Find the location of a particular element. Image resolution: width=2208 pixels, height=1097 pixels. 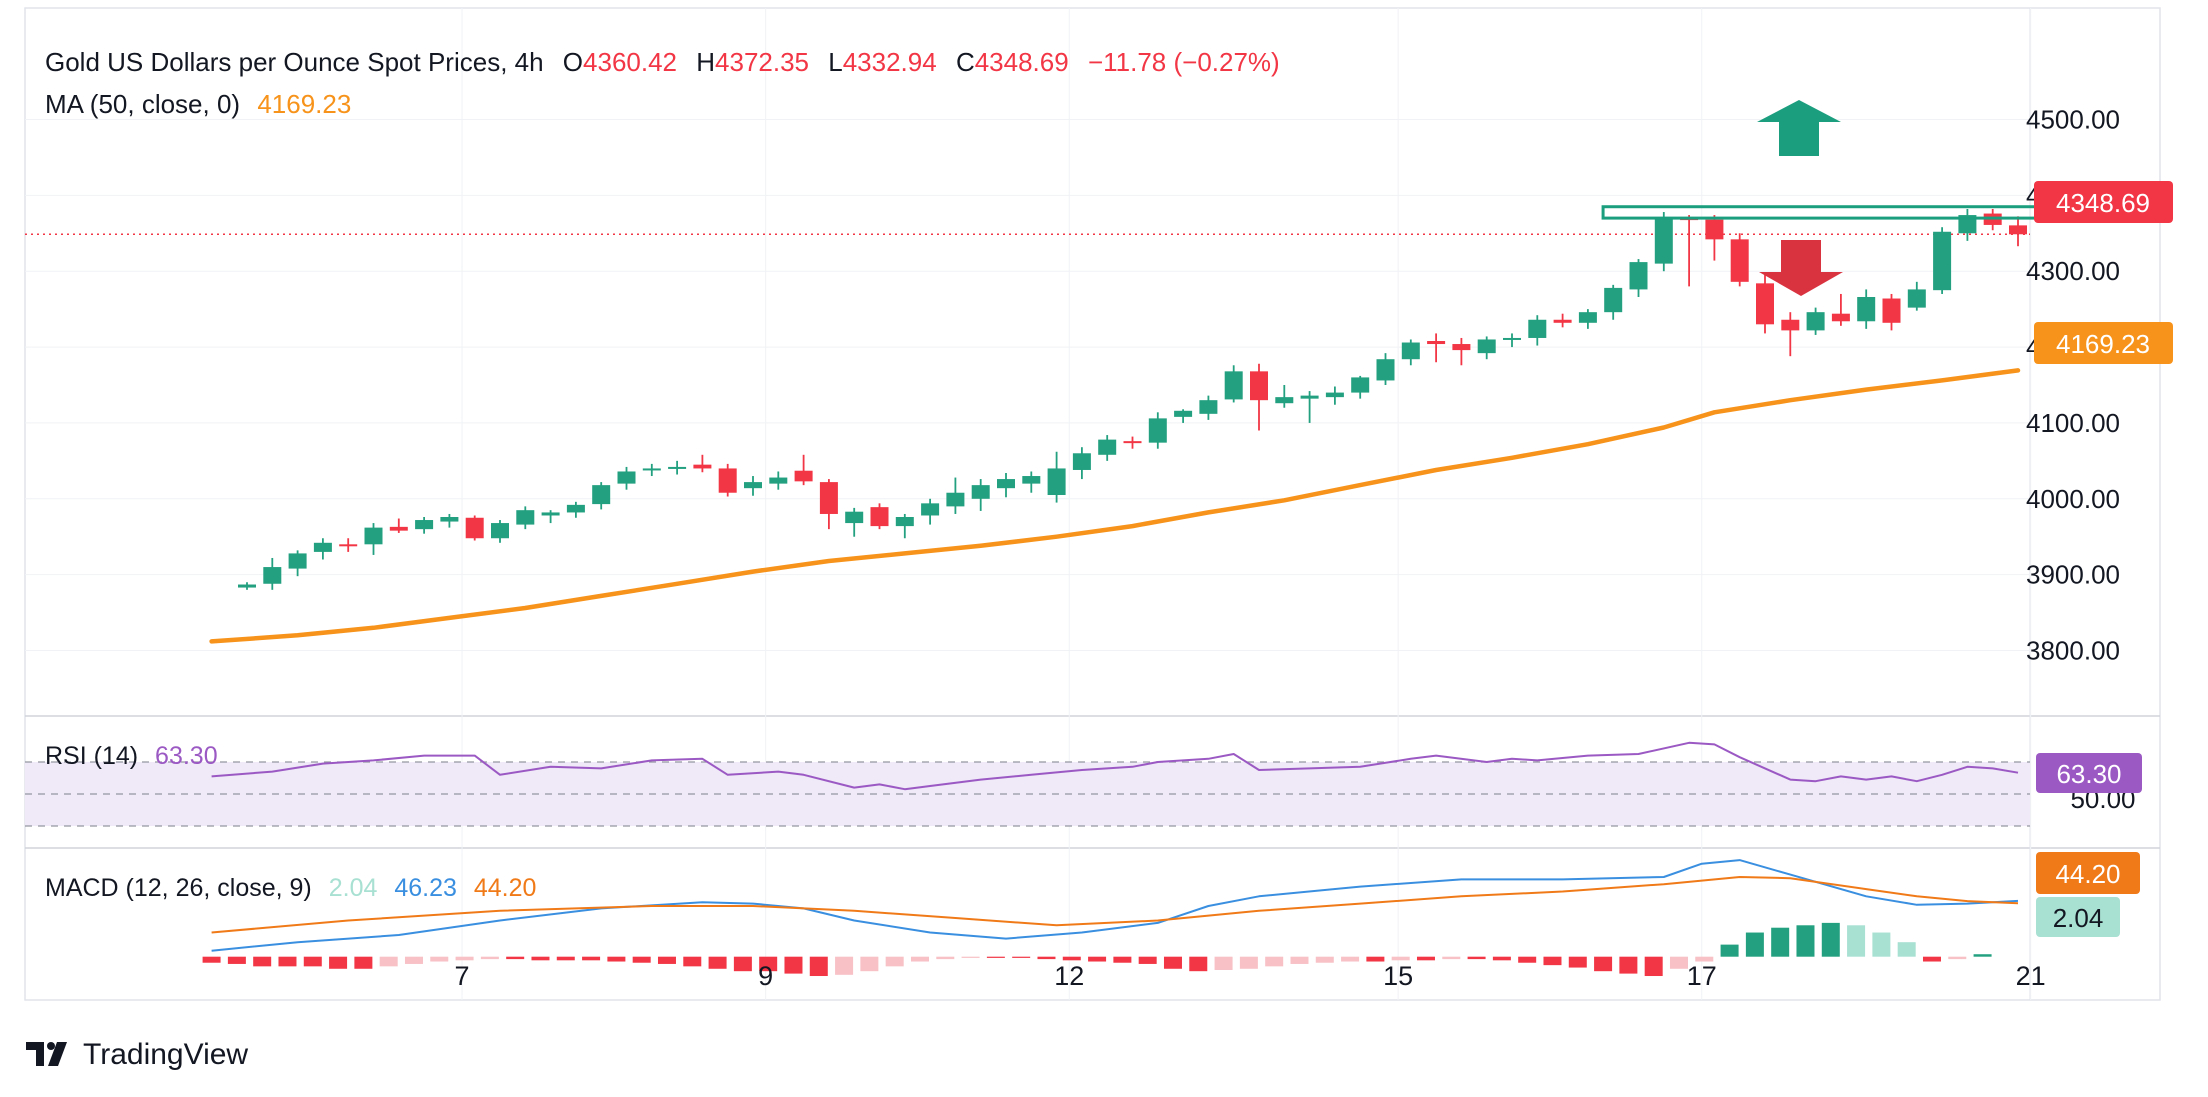

macd-legend-signal: 44.20 is located at coordinates (505, 888).